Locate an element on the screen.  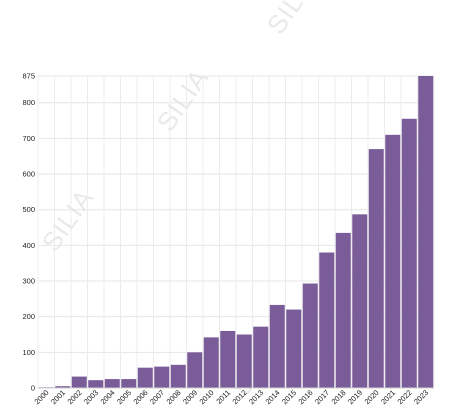
x-tick-label: 2016 is located at coordinates (306, 397).